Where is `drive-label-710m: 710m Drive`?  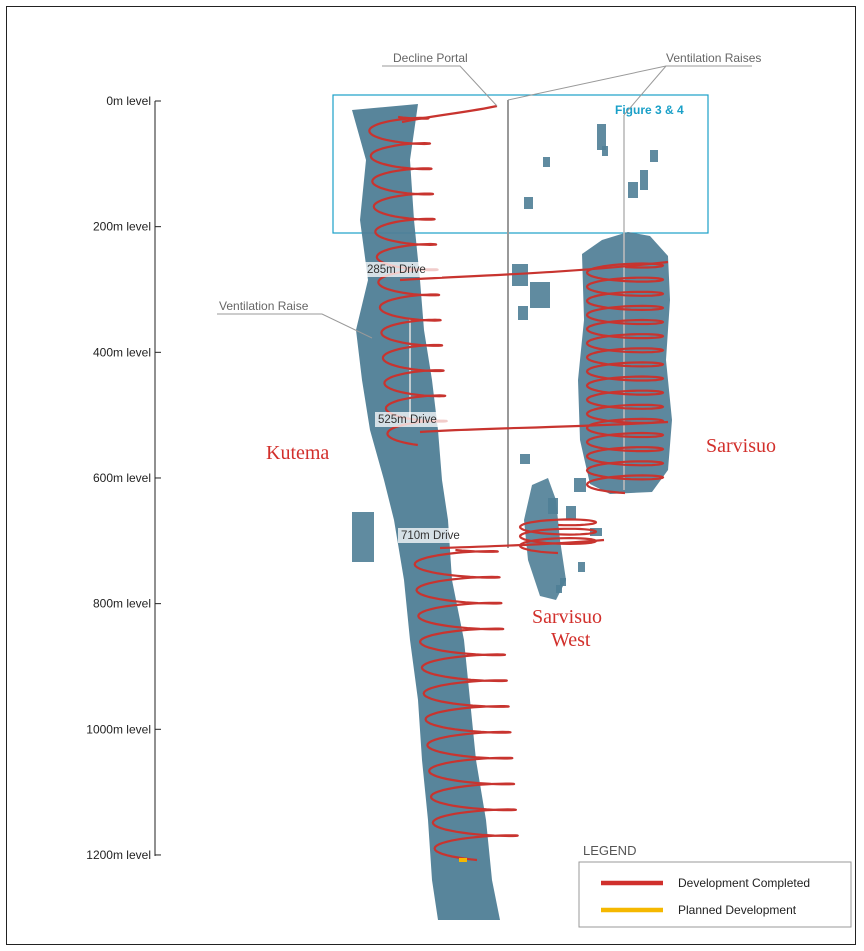
drive-label-710m: 710m Drive is located at coordinates (430, 536).